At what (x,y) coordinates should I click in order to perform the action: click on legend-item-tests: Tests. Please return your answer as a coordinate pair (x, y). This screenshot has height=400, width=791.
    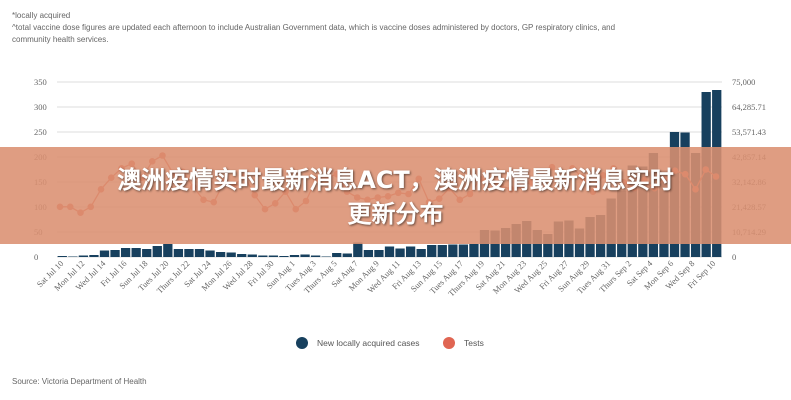
    Looking at the image, I should click on (463, 343).